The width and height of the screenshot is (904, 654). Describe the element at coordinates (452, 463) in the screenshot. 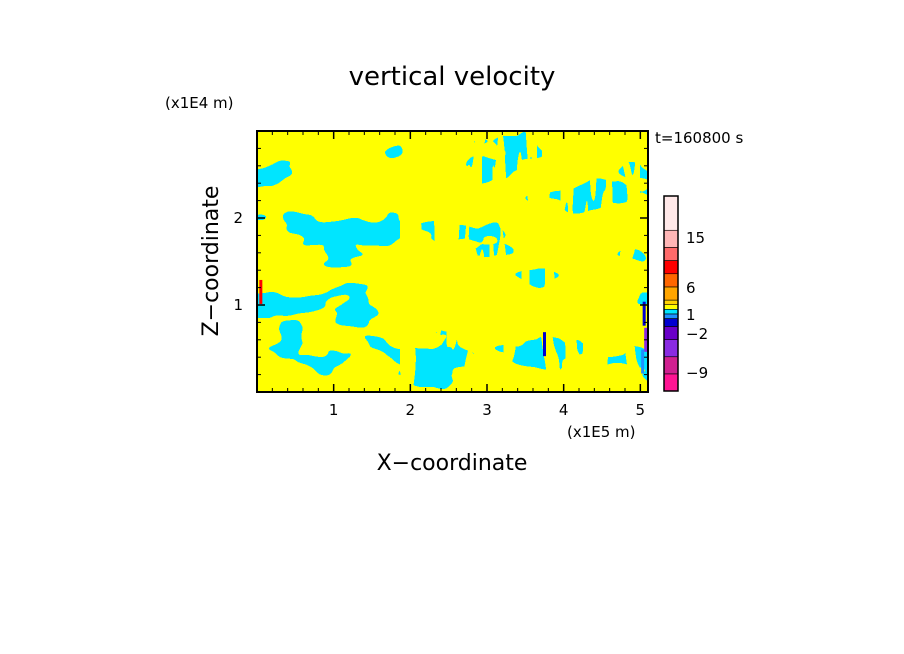

I see `x-axis-label: X−coordinate` at that location.